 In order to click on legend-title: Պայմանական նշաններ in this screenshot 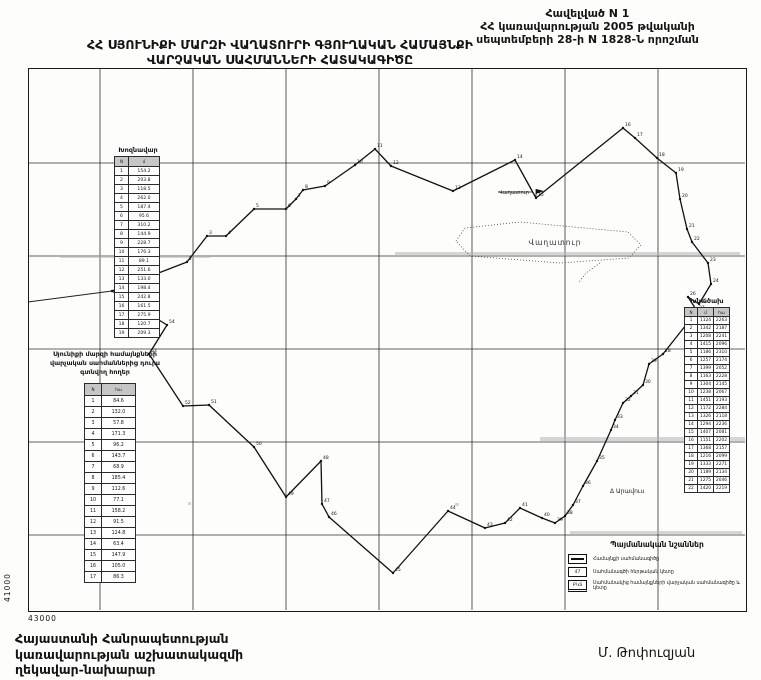, I will do `click(657, 544)`.